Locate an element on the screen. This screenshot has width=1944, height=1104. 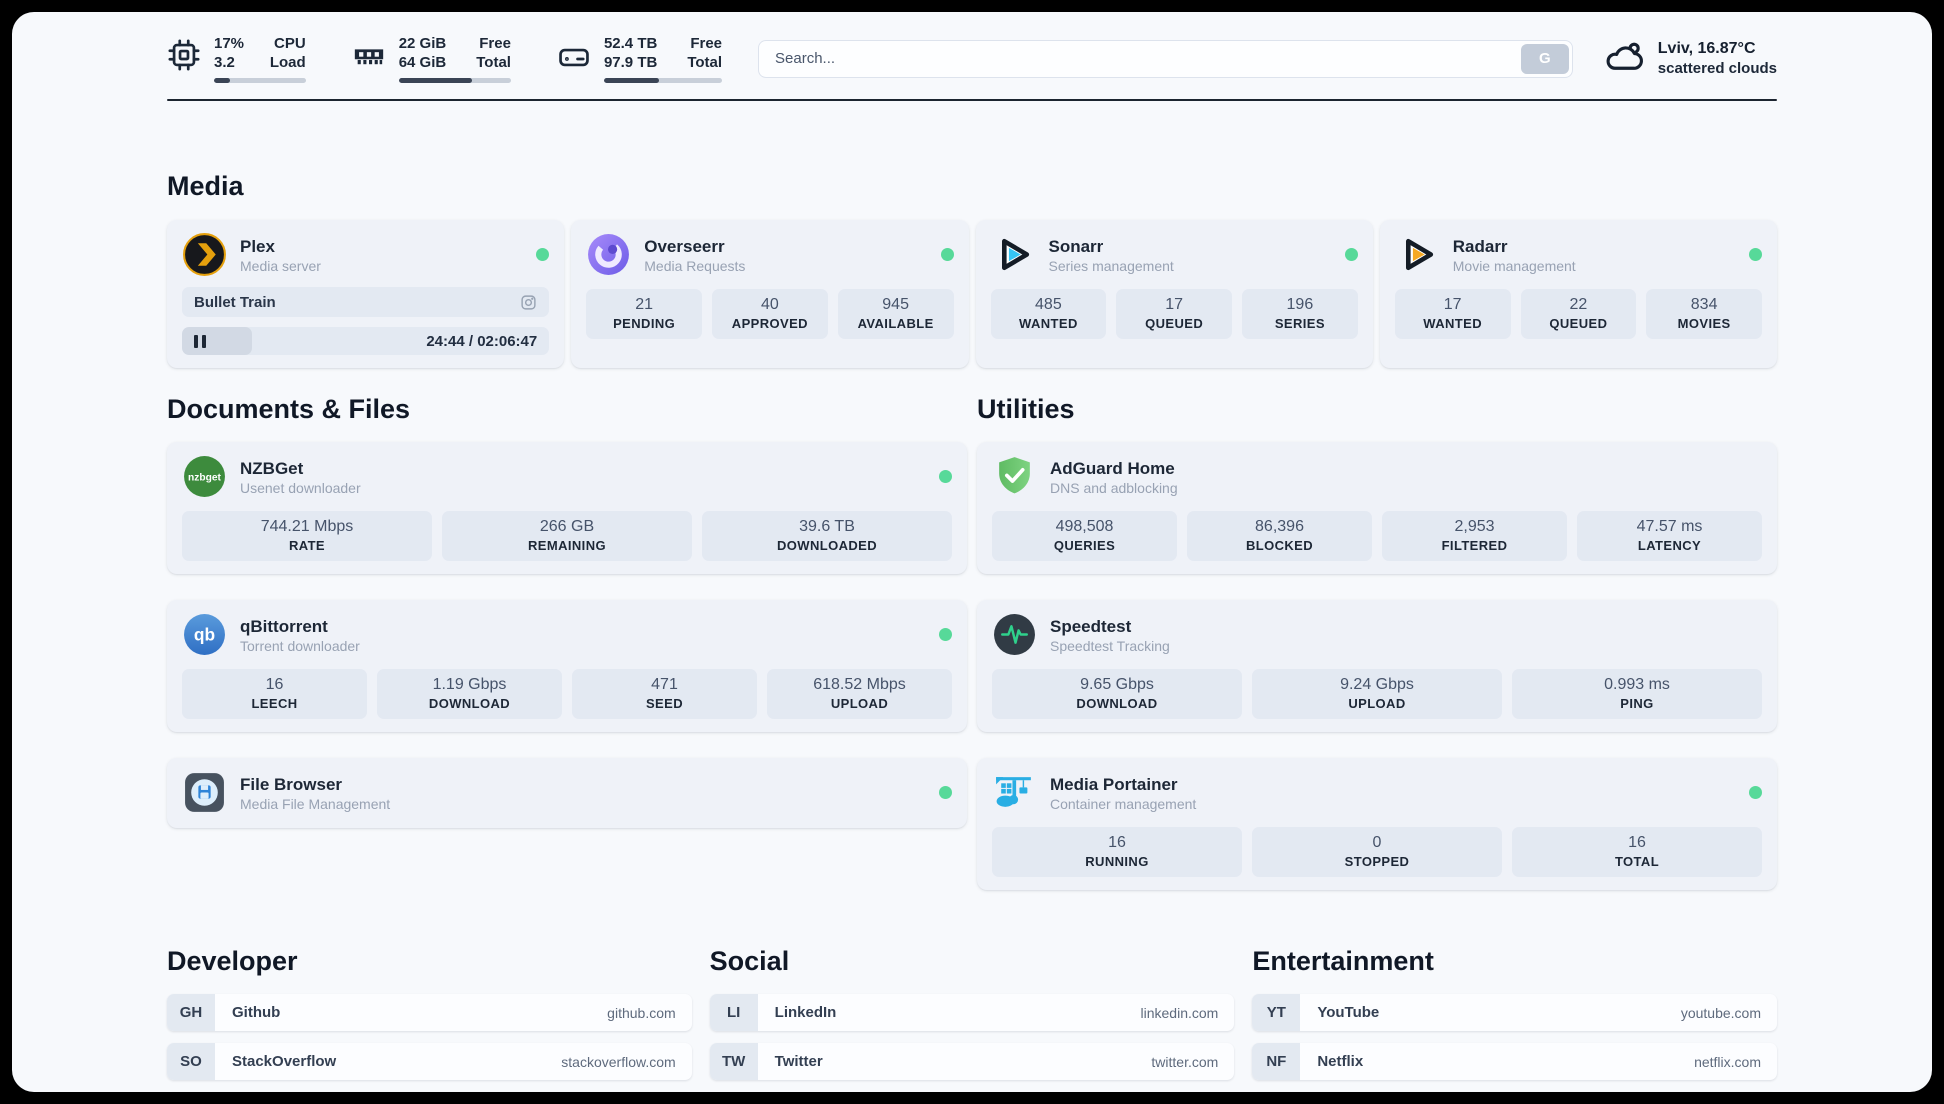
weather-widget: Lviv, 16.87°C scattered clouds is located at coordinates (1690, 58).